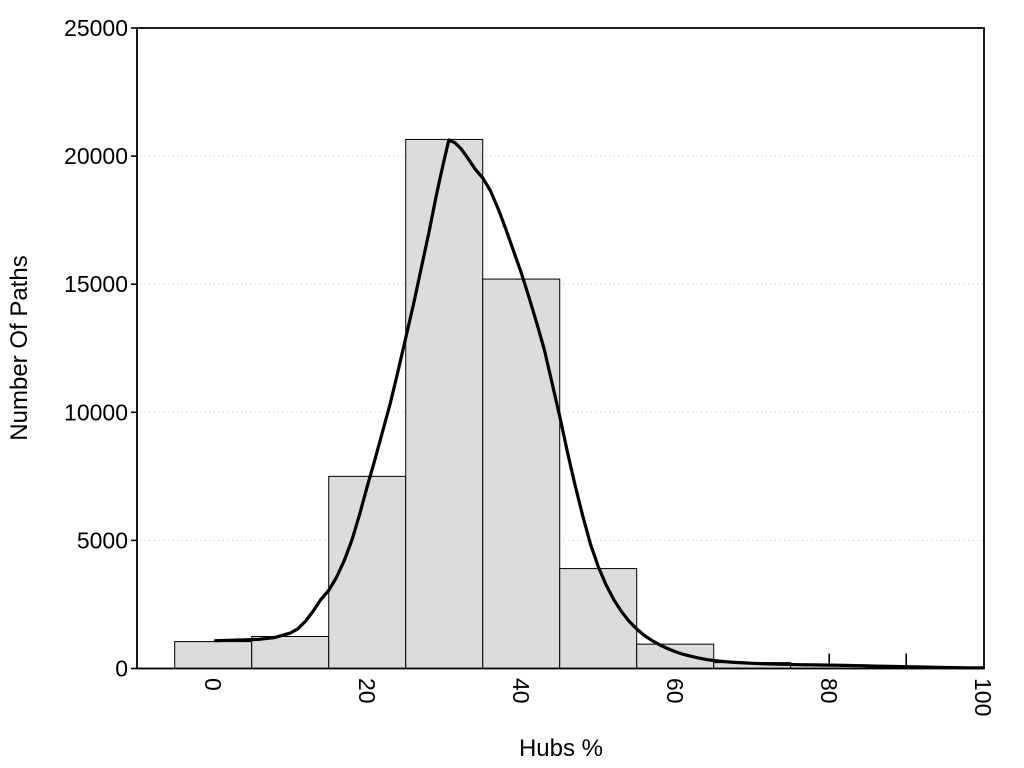  I want to click on x-tick-label: 0, so click(213, 684).